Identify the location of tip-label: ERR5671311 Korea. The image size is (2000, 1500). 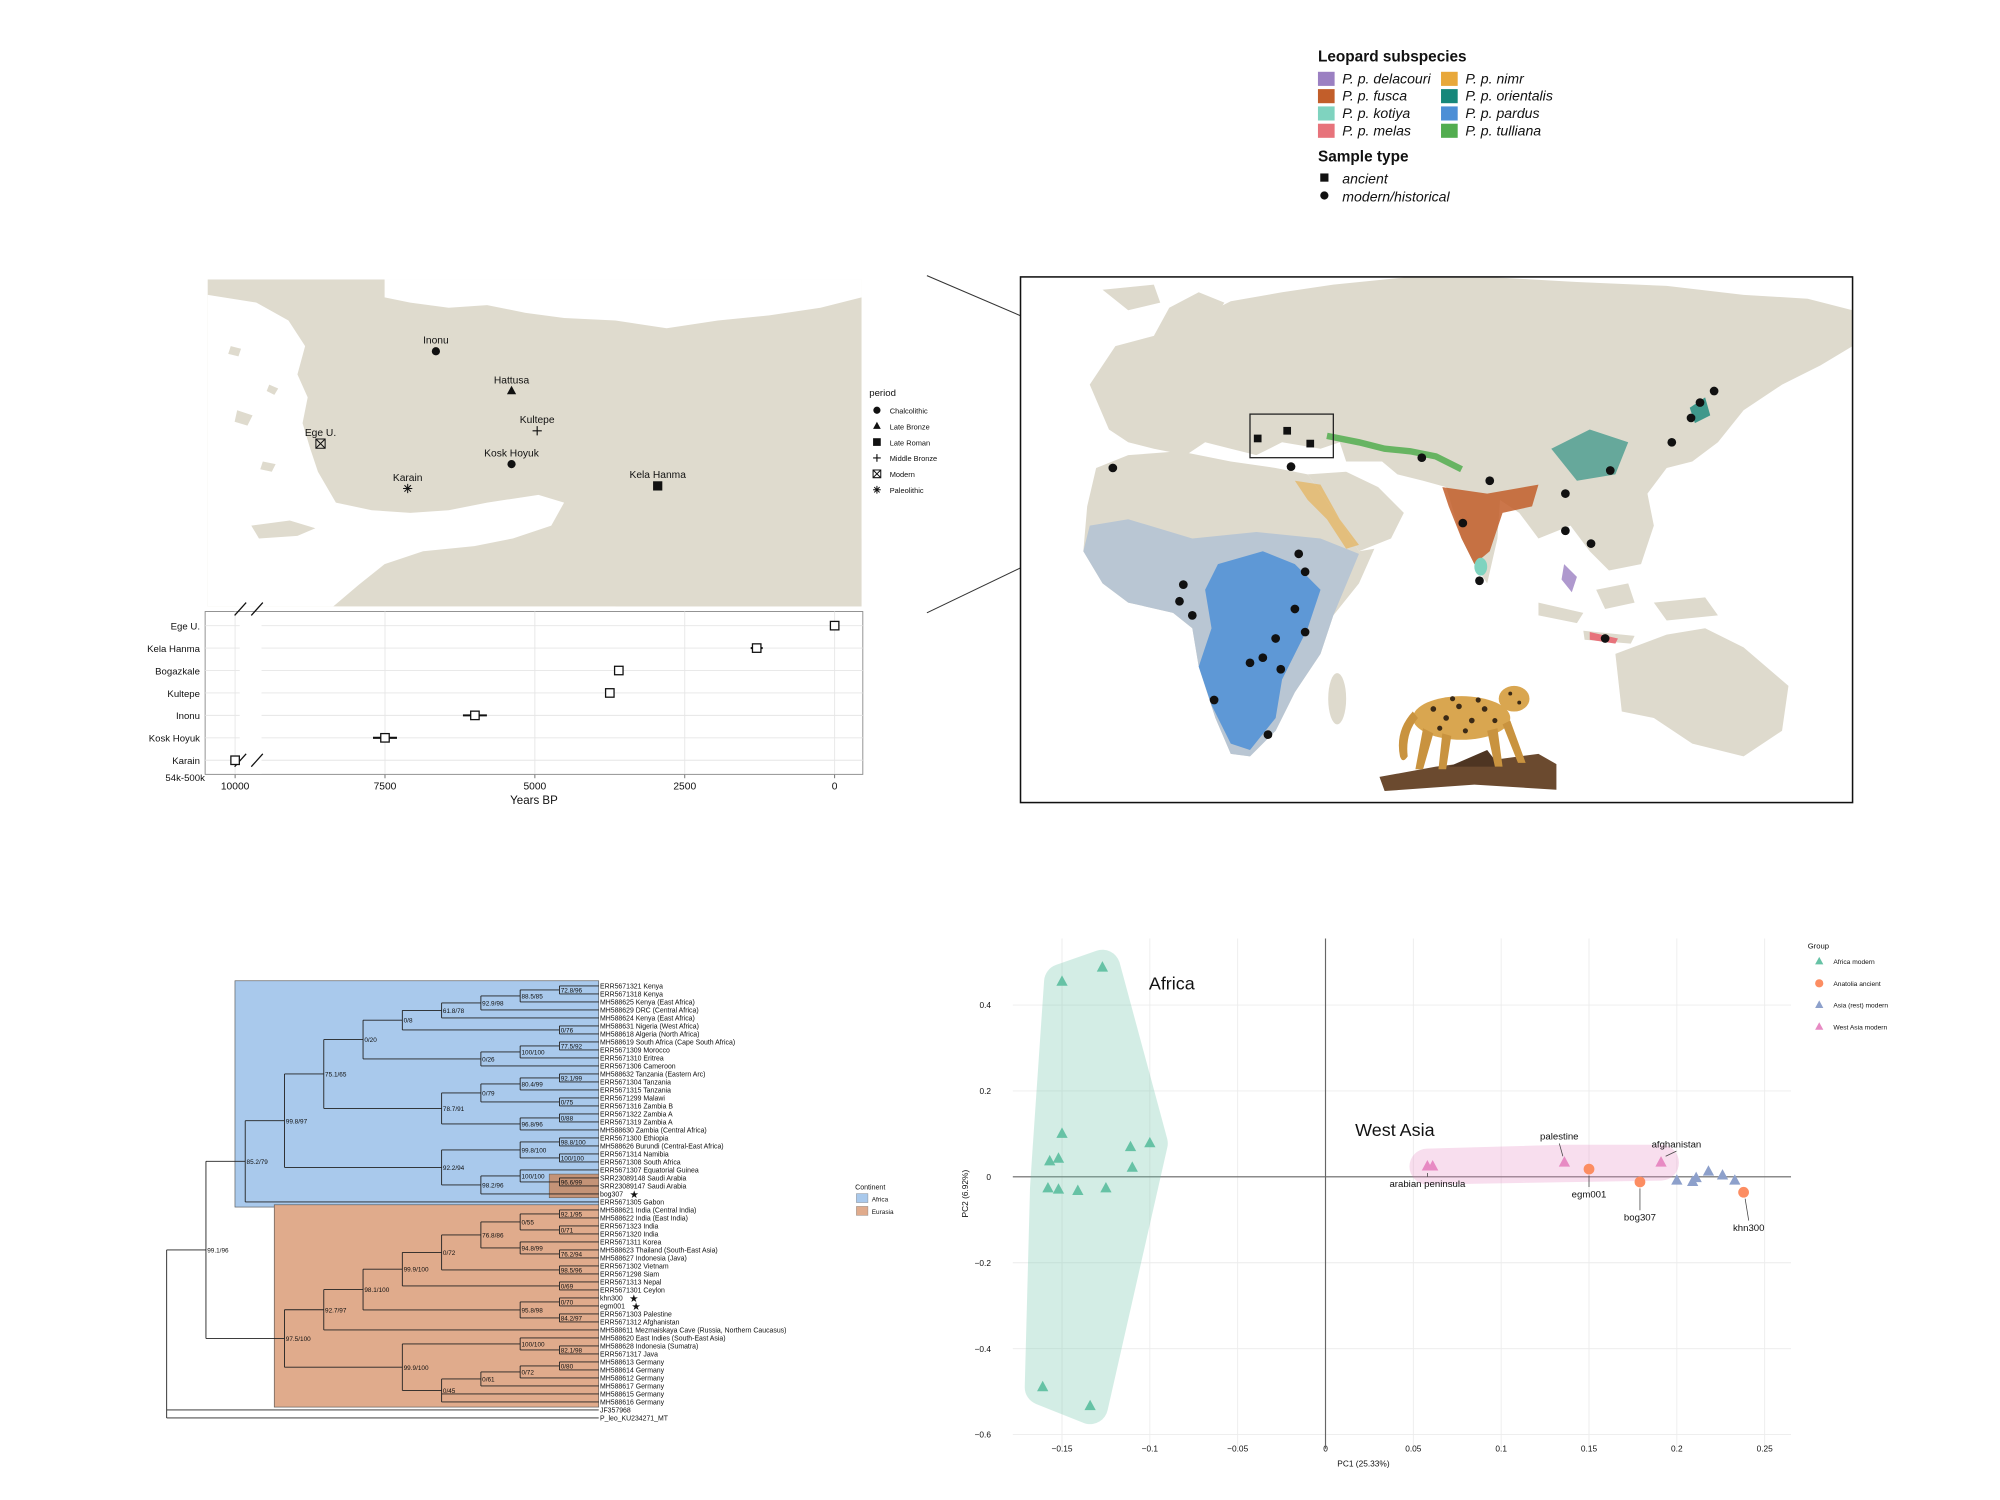
(630, 1242).